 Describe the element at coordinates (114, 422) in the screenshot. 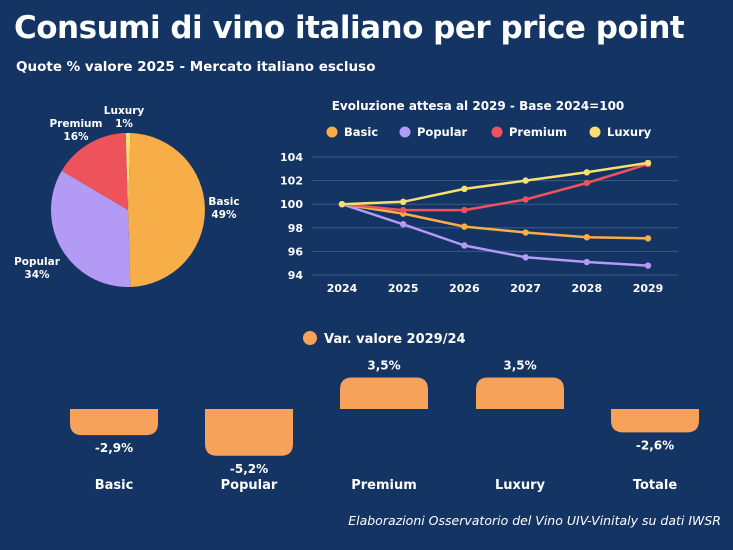

I see `bar-basic` at that location.